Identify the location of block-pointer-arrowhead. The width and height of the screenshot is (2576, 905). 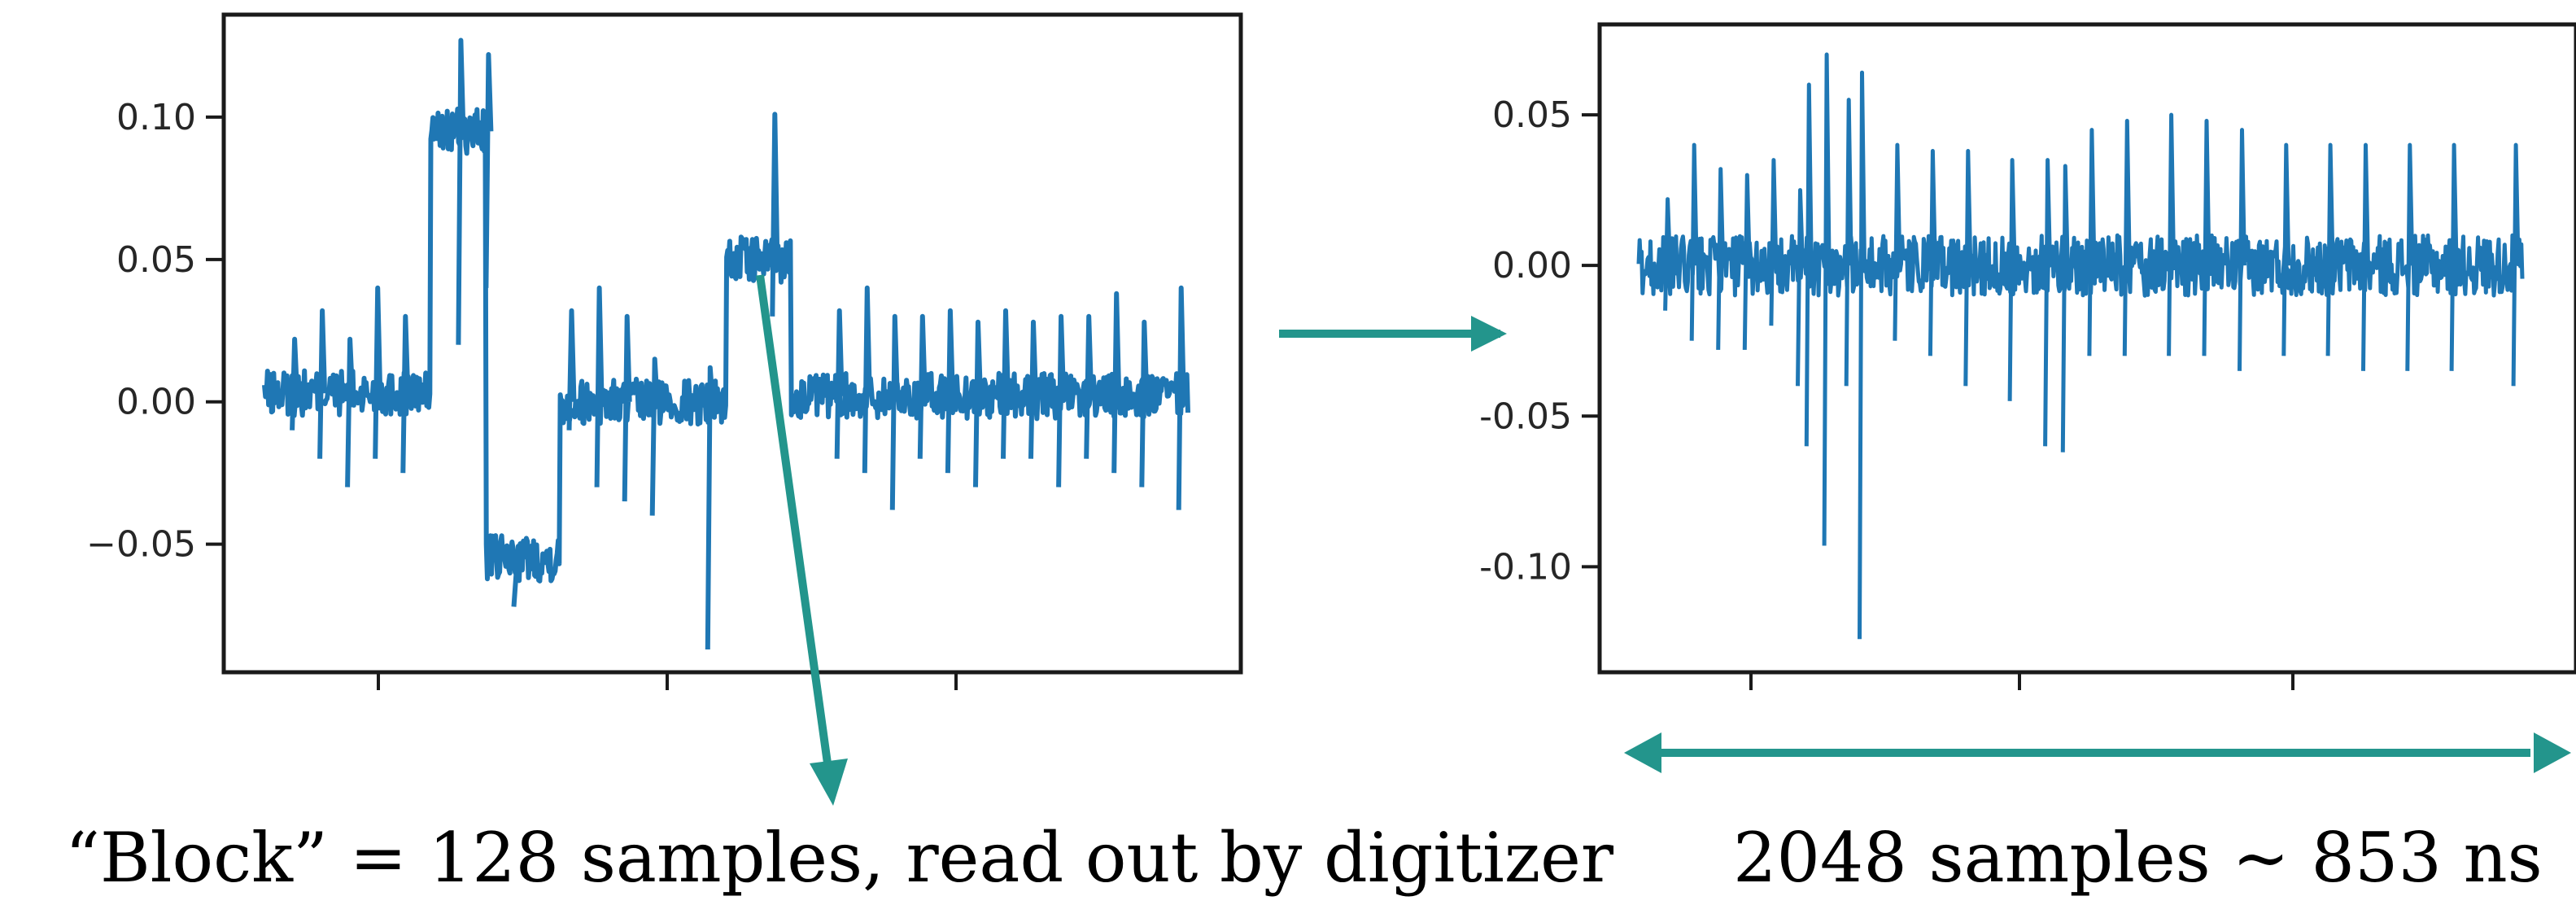
(829, 782).